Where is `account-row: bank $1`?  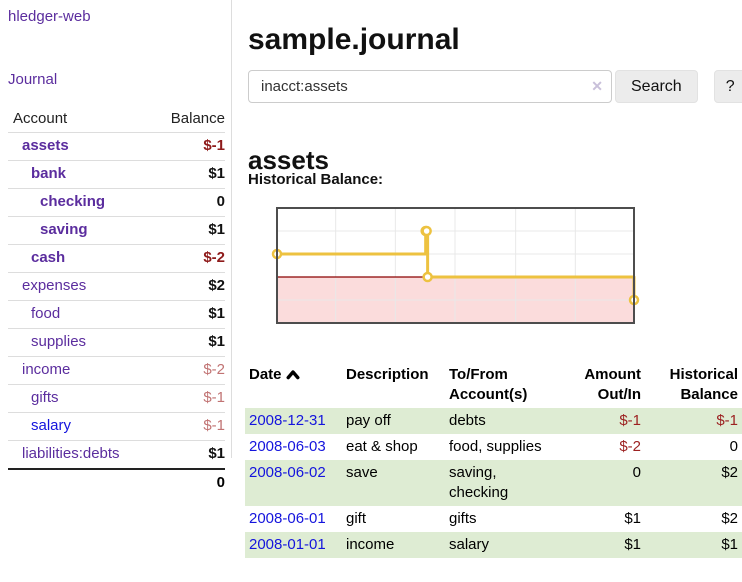 account-row: bank $1 is located at coordinates (116, 174).